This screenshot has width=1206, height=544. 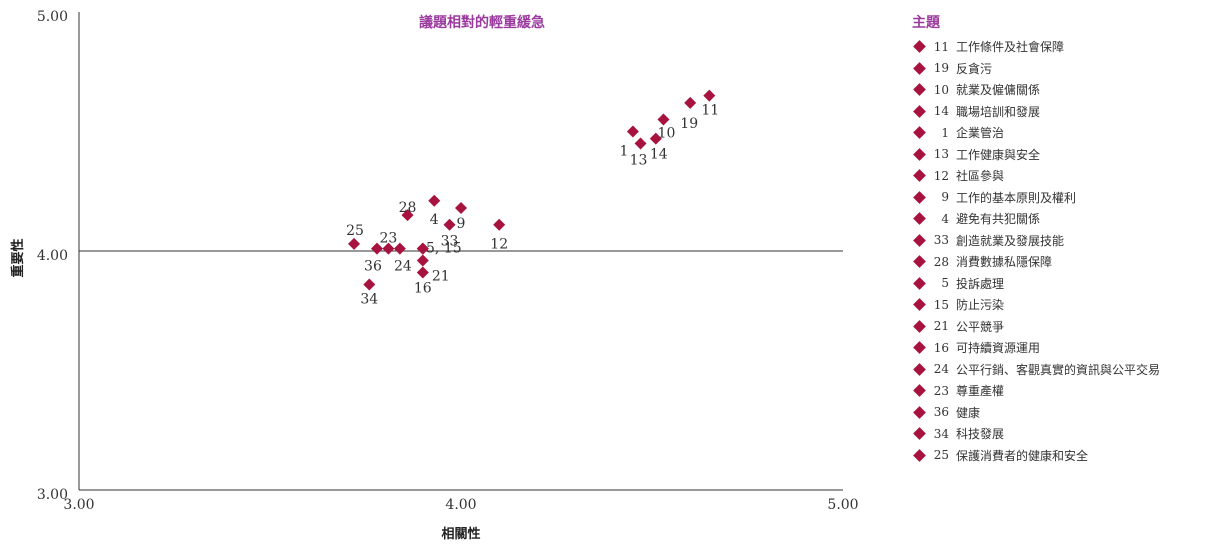 I want to click on y-tick-label: 3.00, so click(x=52, y=495).